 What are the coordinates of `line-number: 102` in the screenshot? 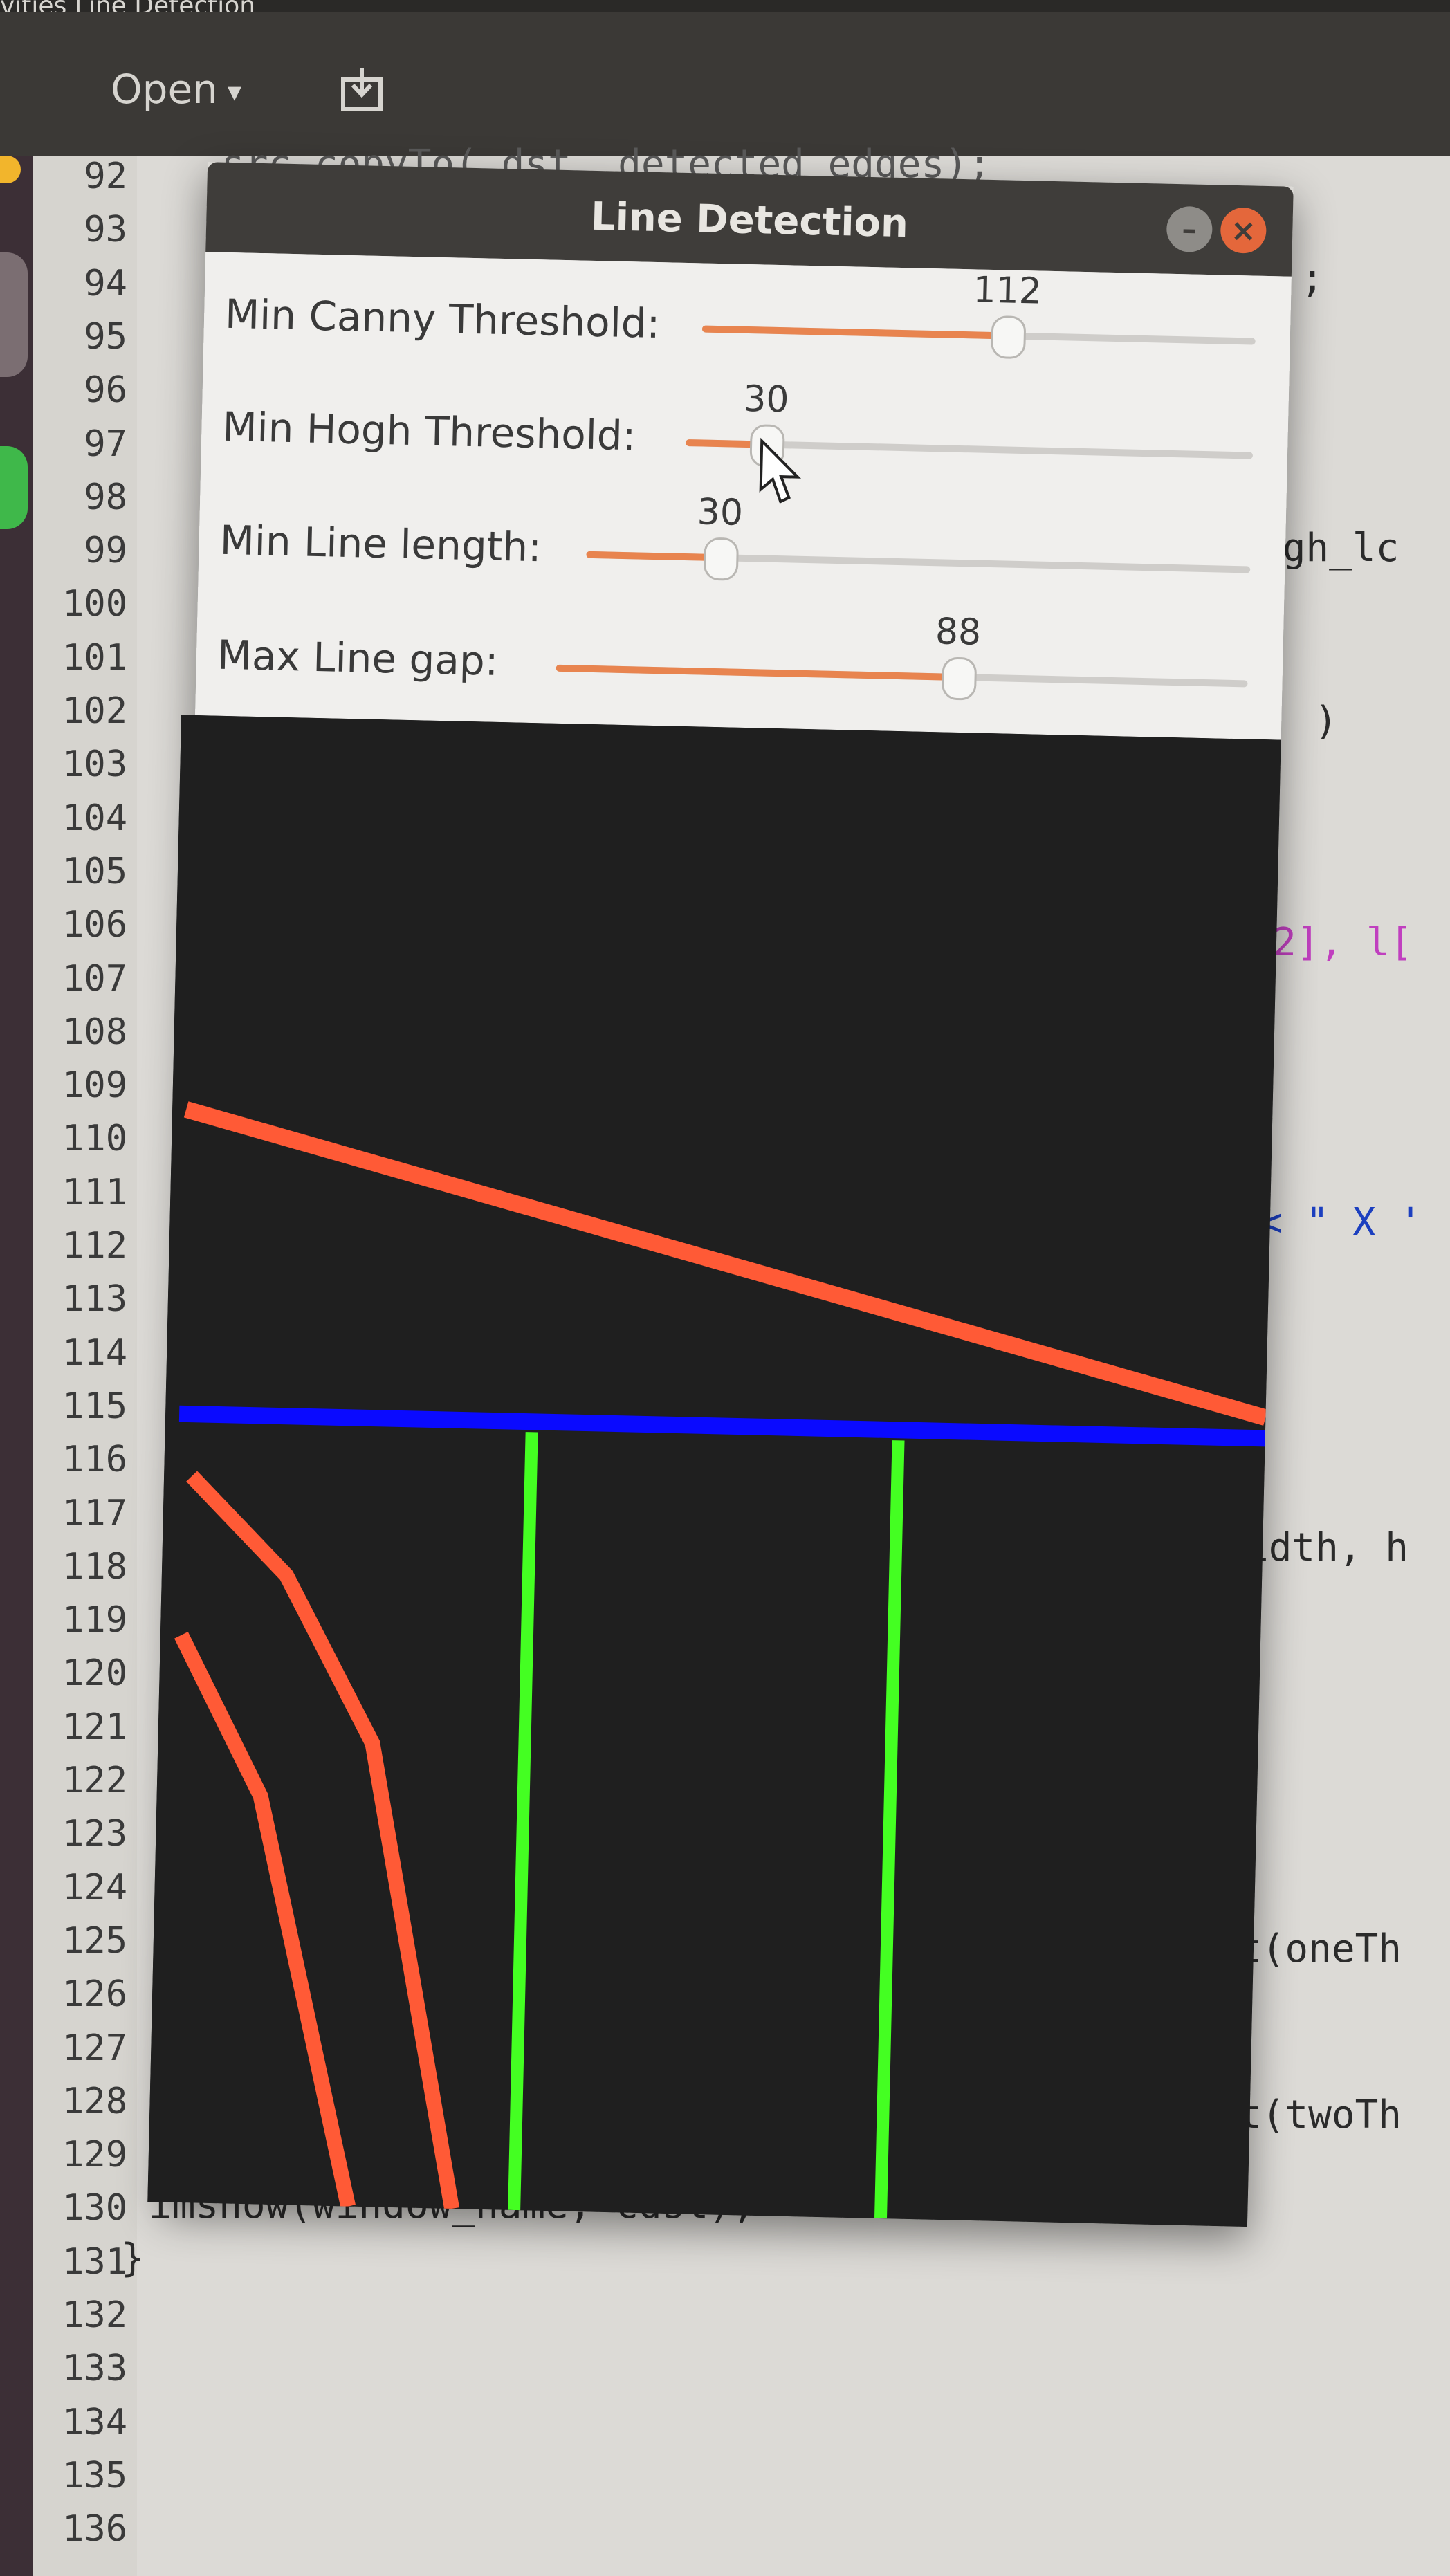 It's located at (94, 711).